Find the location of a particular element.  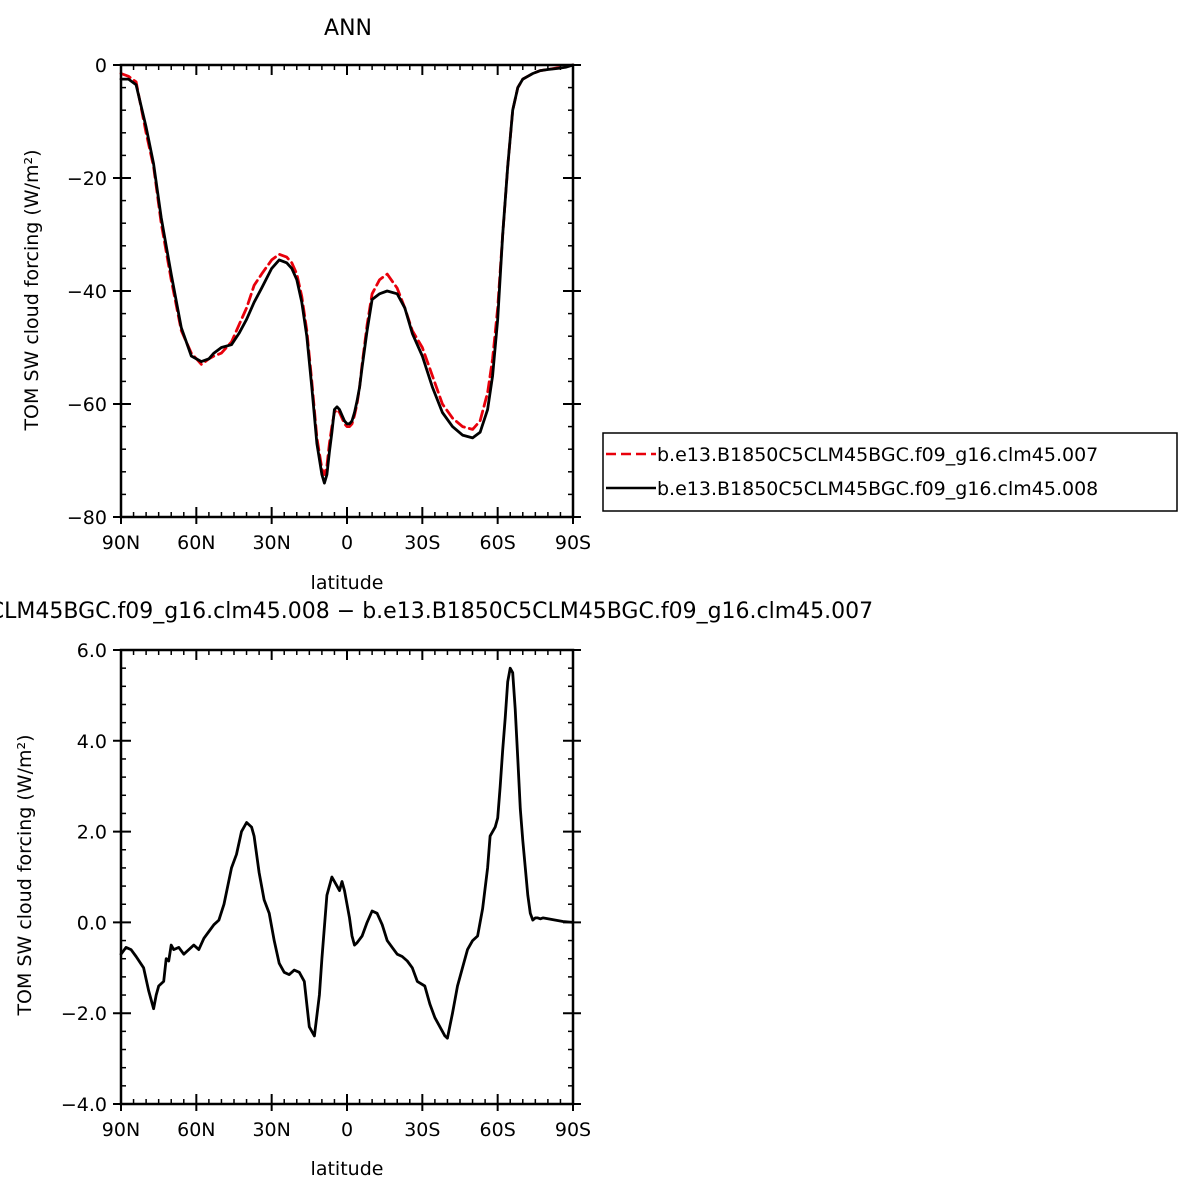

legend-box is located at coordinates (890, 472).